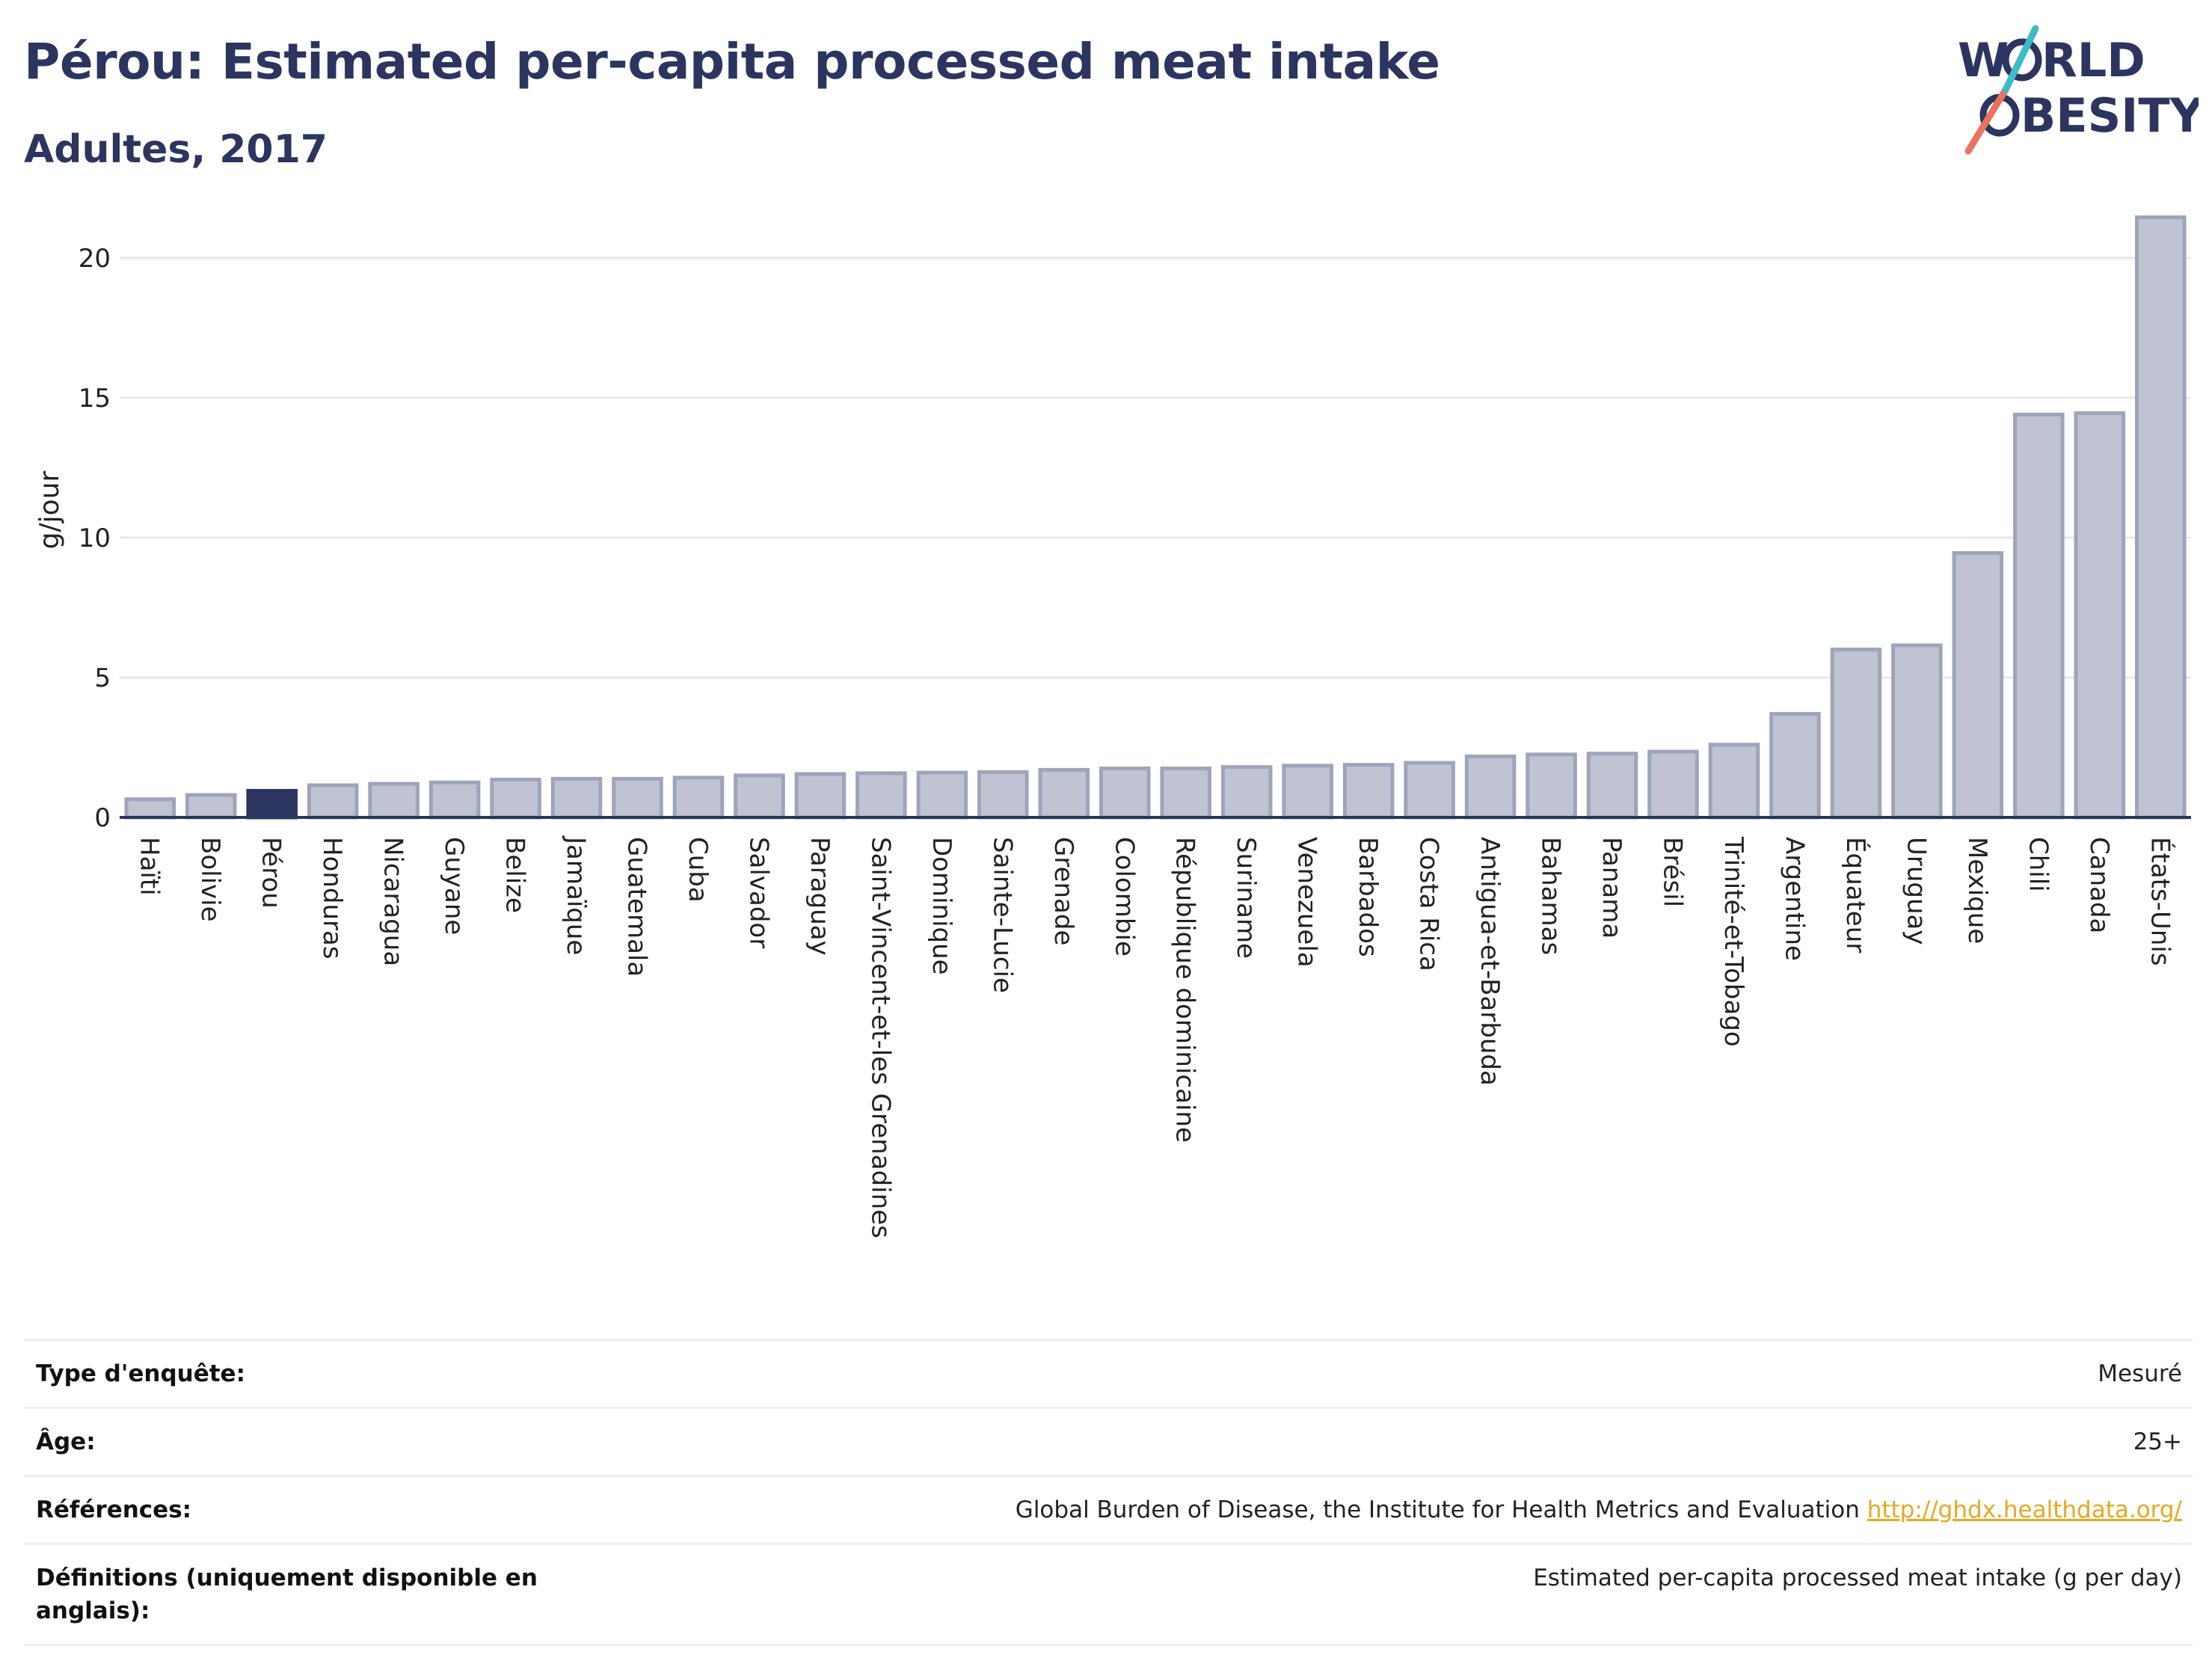 The height and width of the screenshot is (1655, 2212). Describe the element at coordinates (820, 896) in the screenshot. I see `x-tick-label: Paraguay` at that location.